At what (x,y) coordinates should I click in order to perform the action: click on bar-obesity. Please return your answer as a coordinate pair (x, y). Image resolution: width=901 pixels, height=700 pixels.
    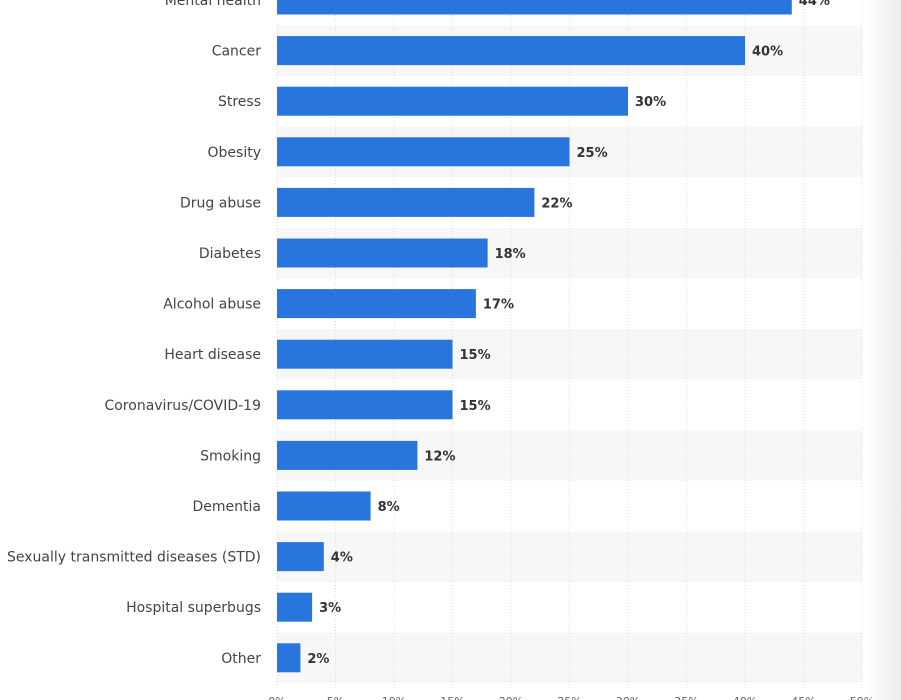
    Looking at the image, I should click on (423, 152).